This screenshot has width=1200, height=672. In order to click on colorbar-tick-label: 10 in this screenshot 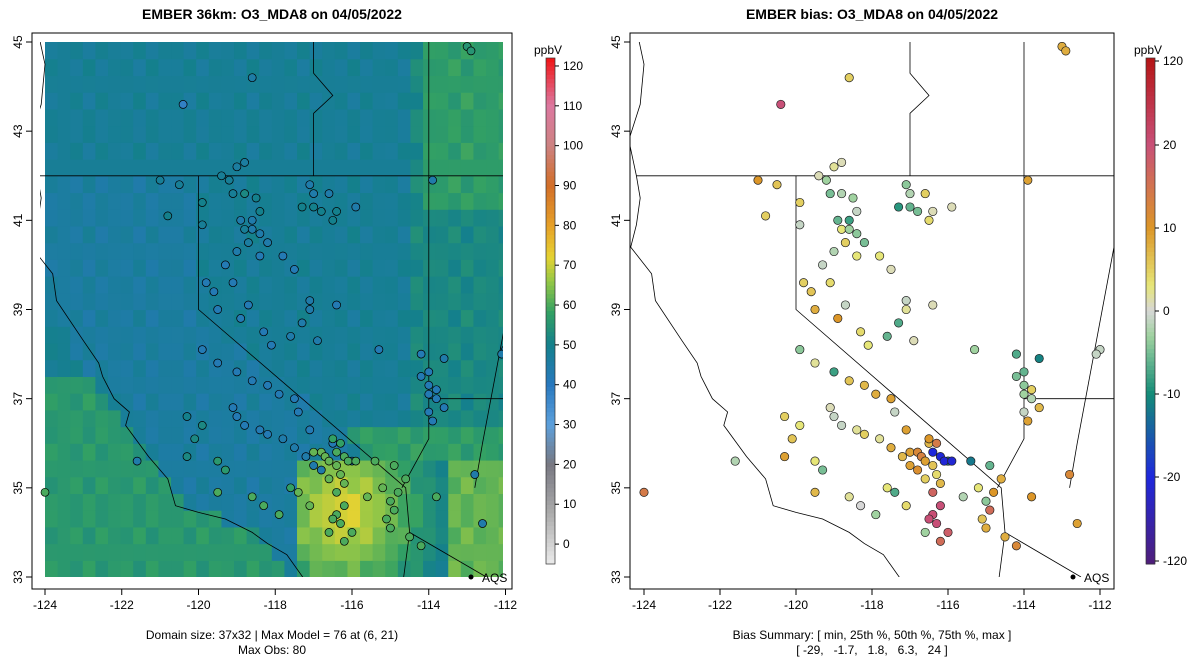, I will do `click(570, 504)`.